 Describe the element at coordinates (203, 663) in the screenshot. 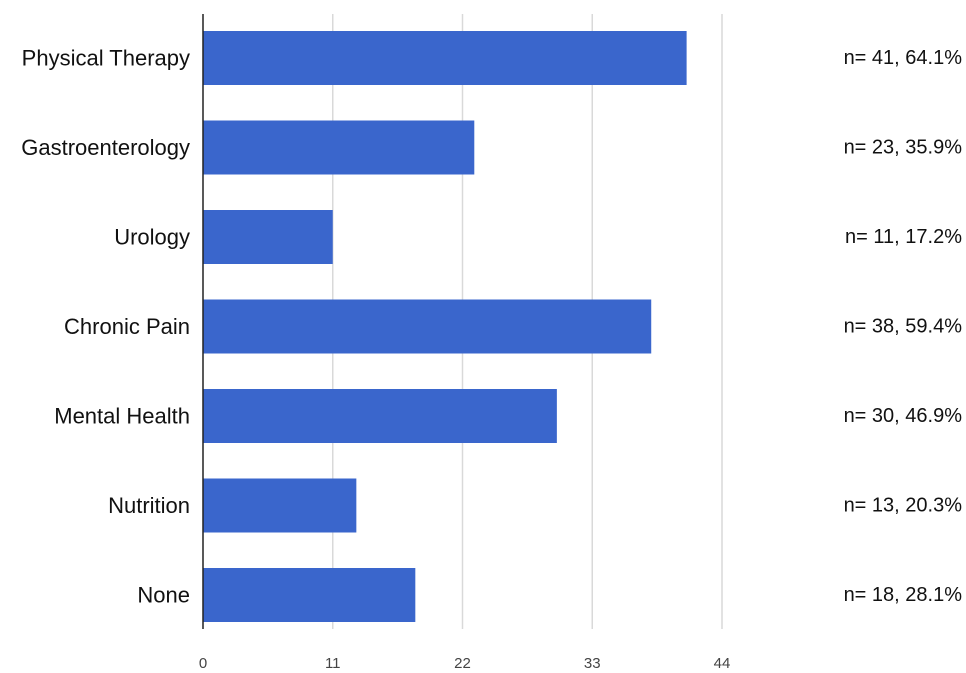

I see `x-tick-label-0: 0` at that location.